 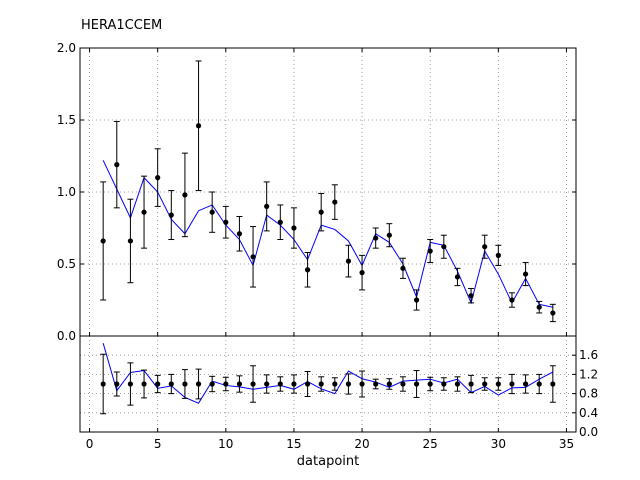 I want to click on x-tick-label: 25, so click(x=430, y=444).